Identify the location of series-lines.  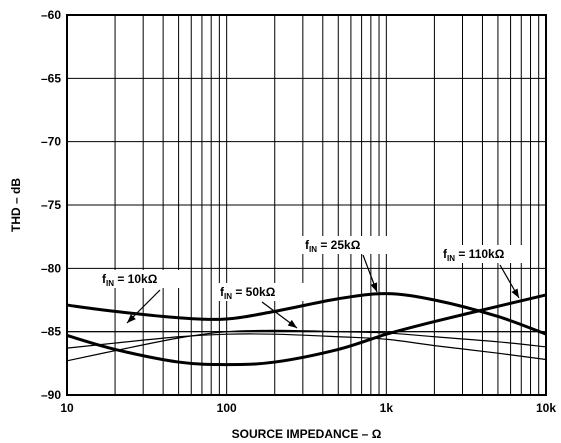
(306, 329).